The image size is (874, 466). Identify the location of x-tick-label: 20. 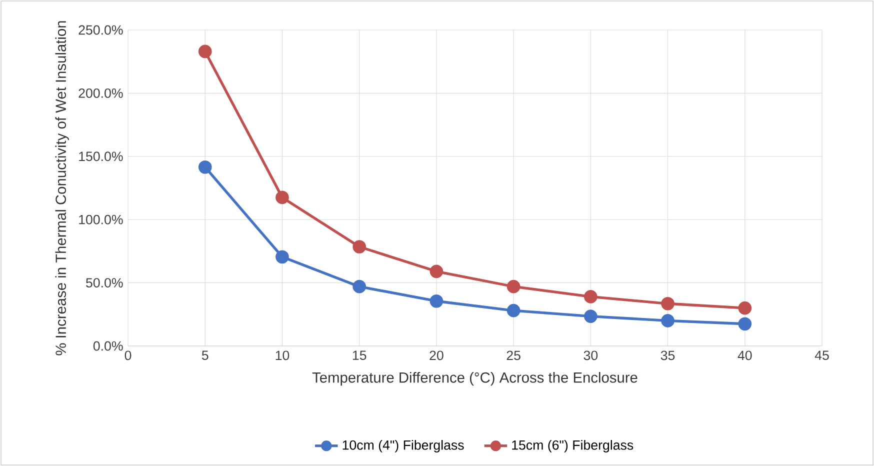
(437, 355).